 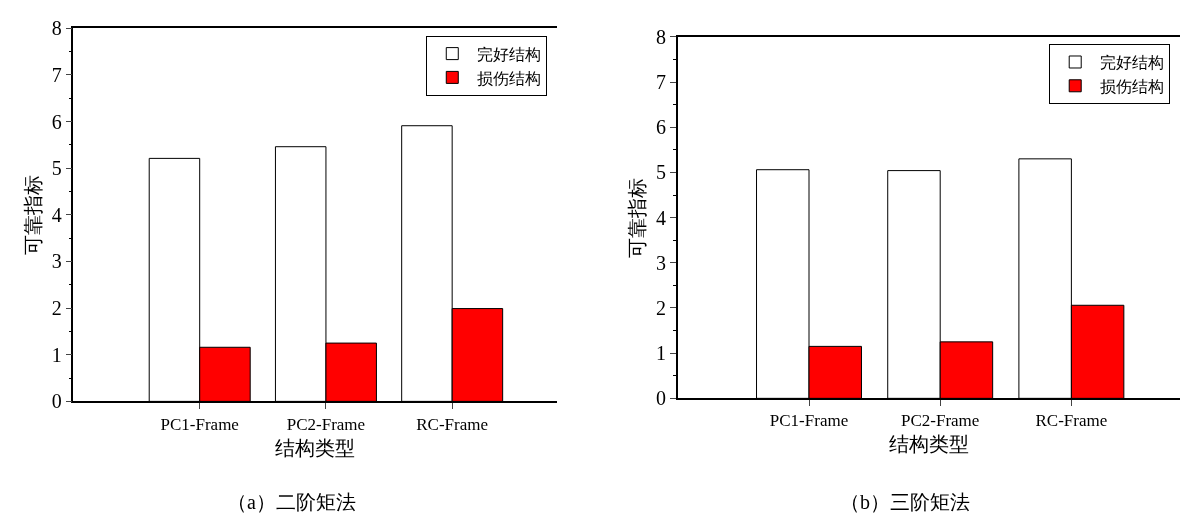 What do you see at coordinates (905, 502) in the screenshot?
I see `text: （b）三阶矩法` at bounding box center [905, 502].